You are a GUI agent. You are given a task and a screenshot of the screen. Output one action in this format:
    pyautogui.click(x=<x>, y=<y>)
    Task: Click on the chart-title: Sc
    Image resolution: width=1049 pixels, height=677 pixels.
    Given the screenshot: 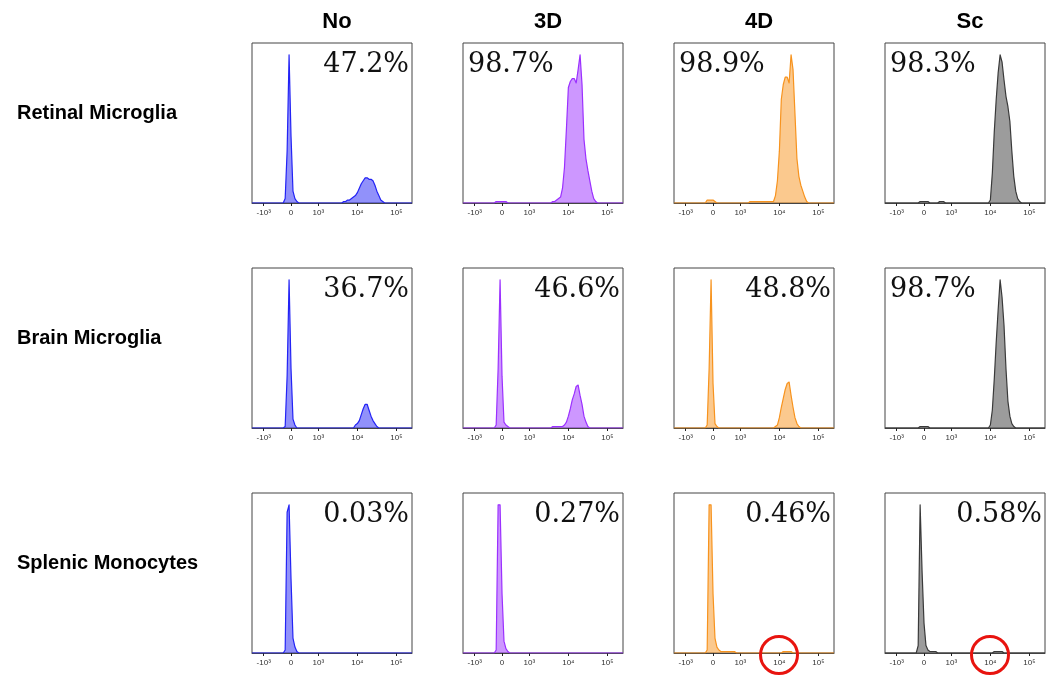 What is the action you would take?
    pyautogui.click(x=970, y=20)
    